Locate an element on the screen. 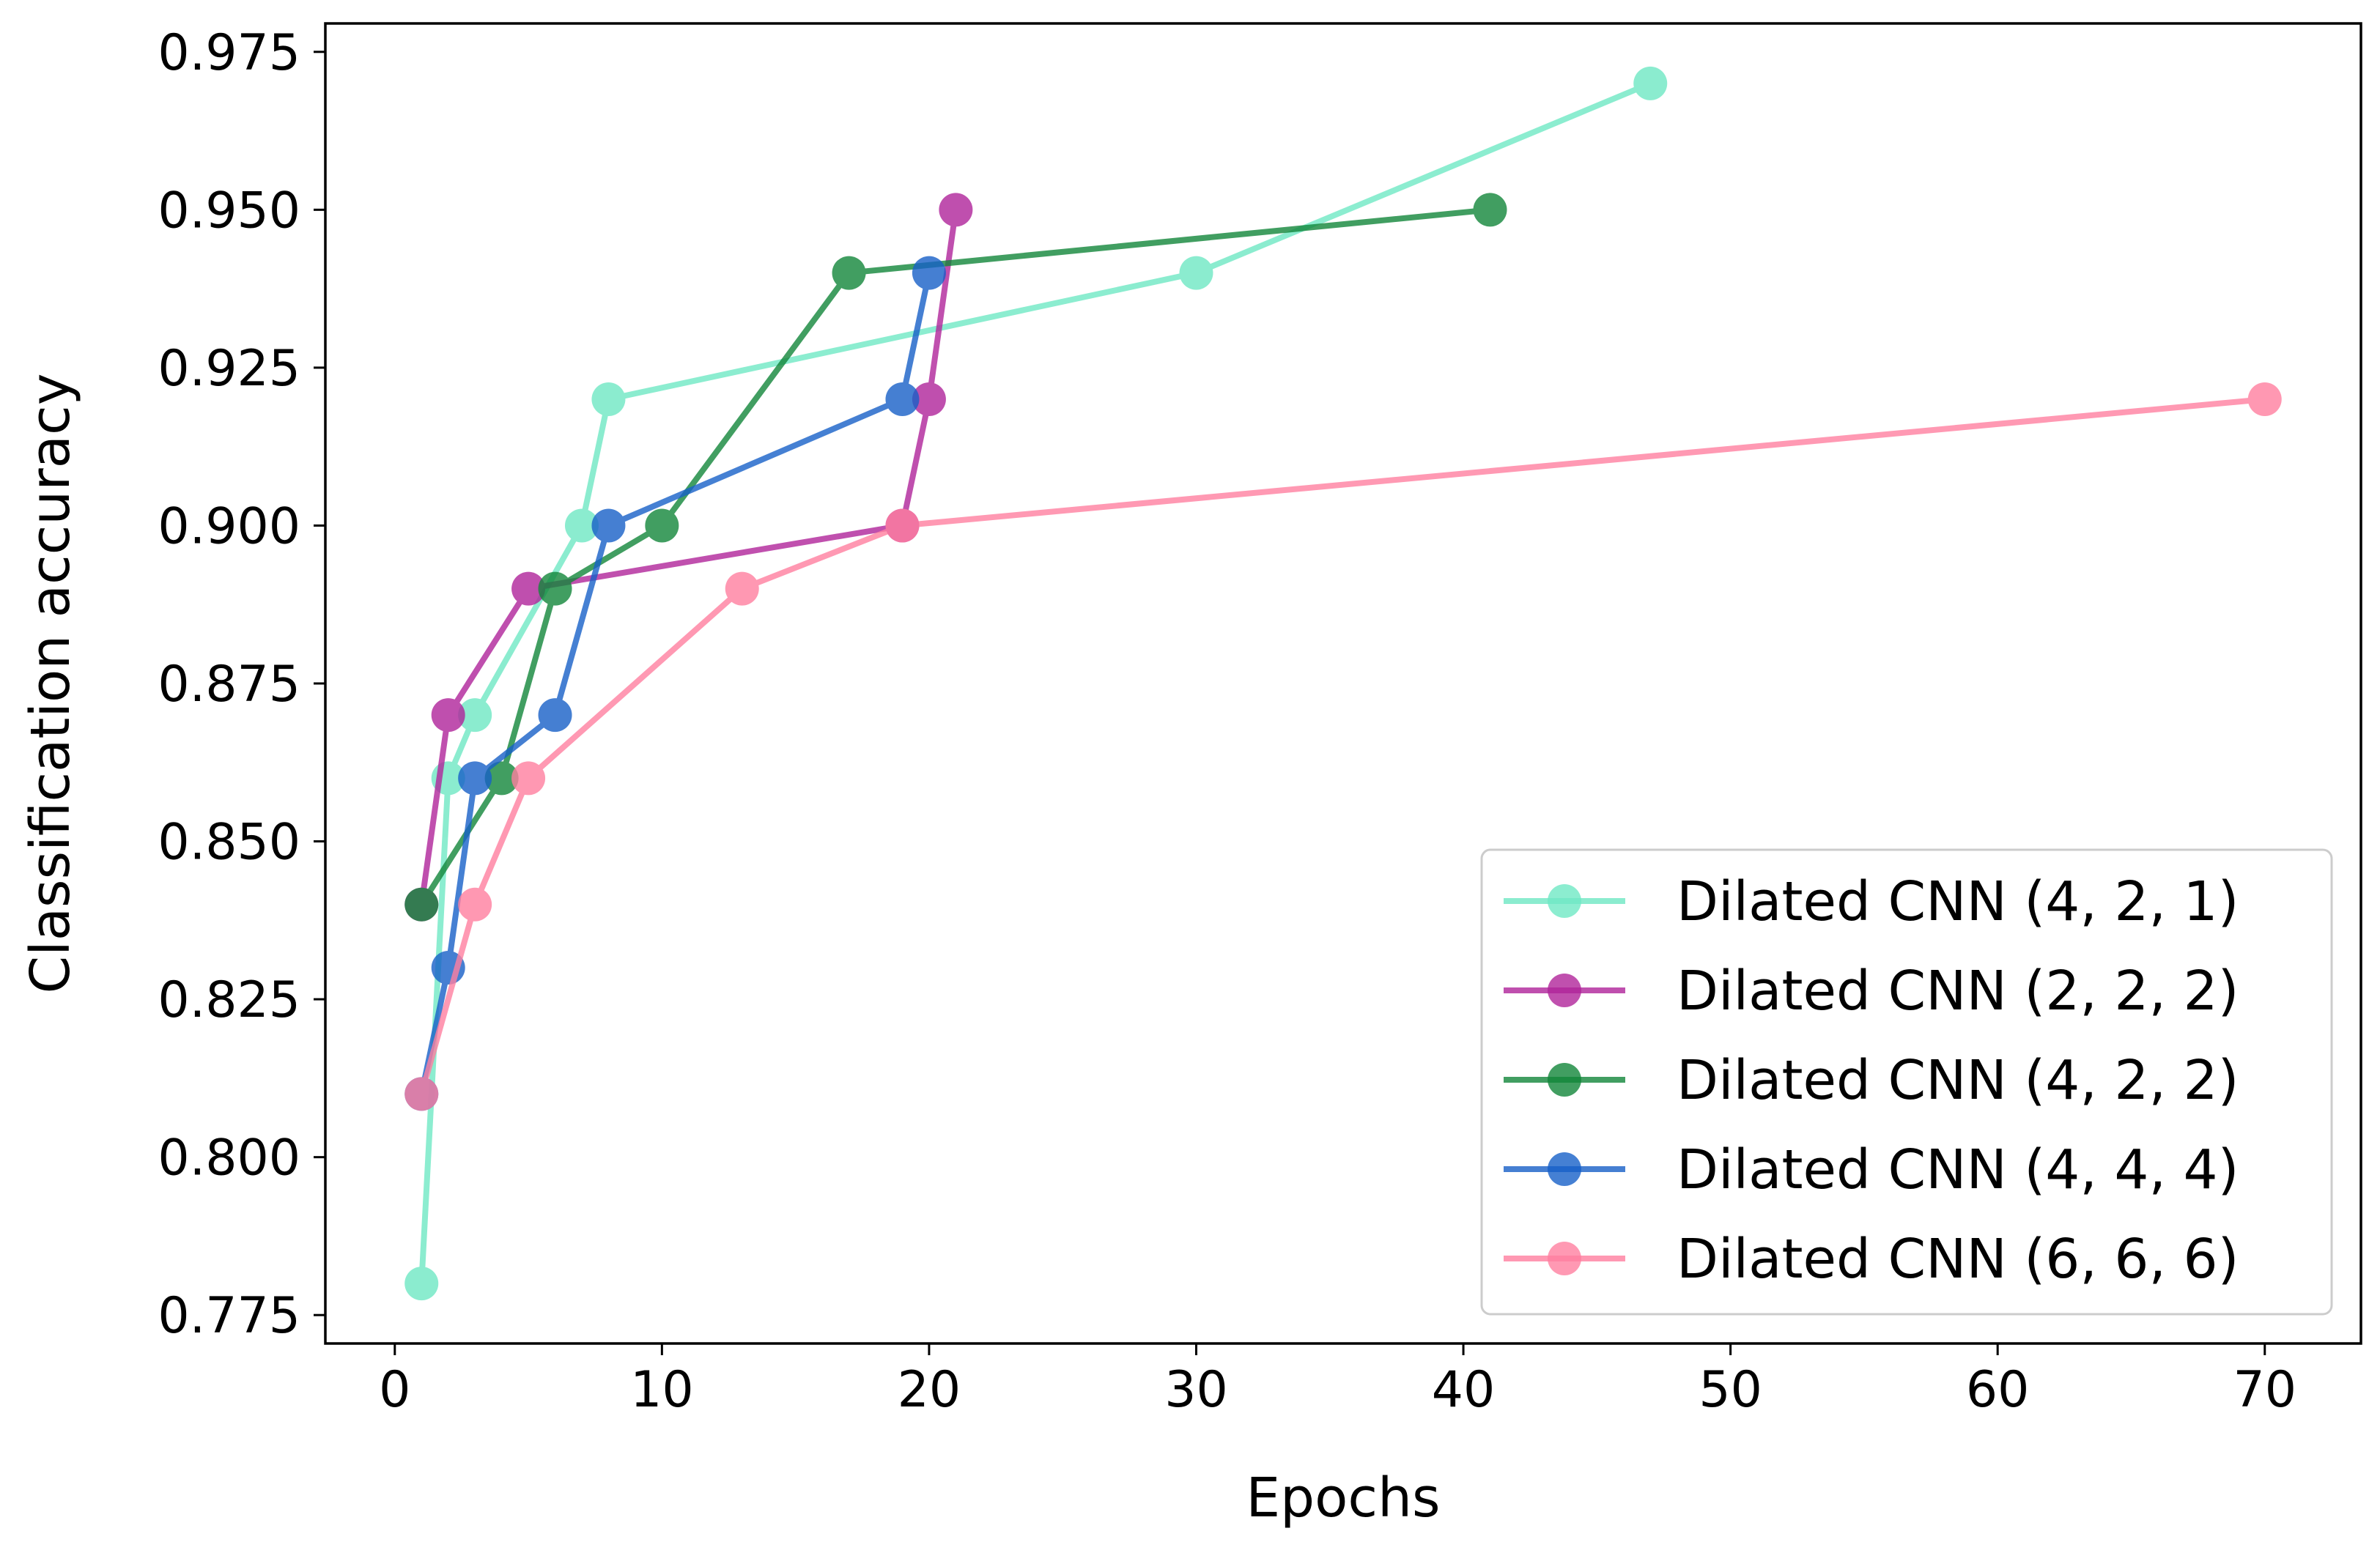 This screenshot has width=2380, height=1542. x-tick-label: 40 is located at coordinates (1464, 1390).